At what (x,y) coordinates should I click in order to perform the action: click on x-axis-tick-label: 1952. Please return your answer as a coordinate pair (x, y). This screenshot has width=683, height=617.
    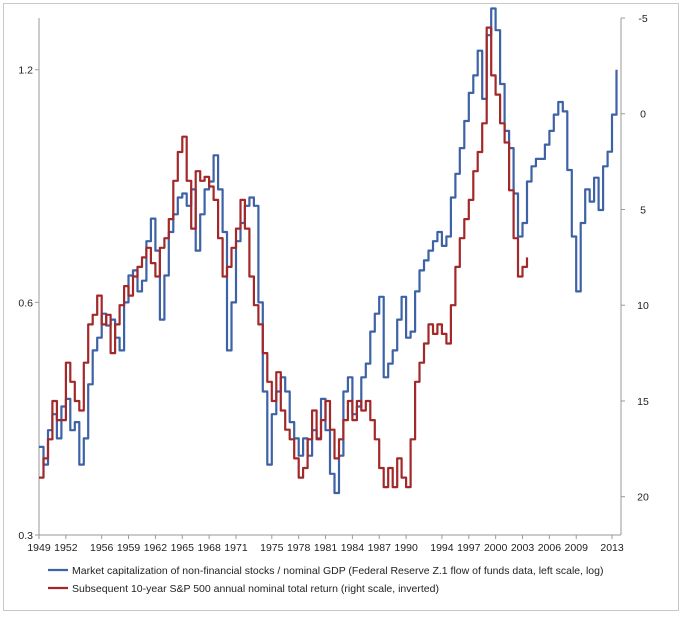
    Looking at the image, I should click on (66, 548).